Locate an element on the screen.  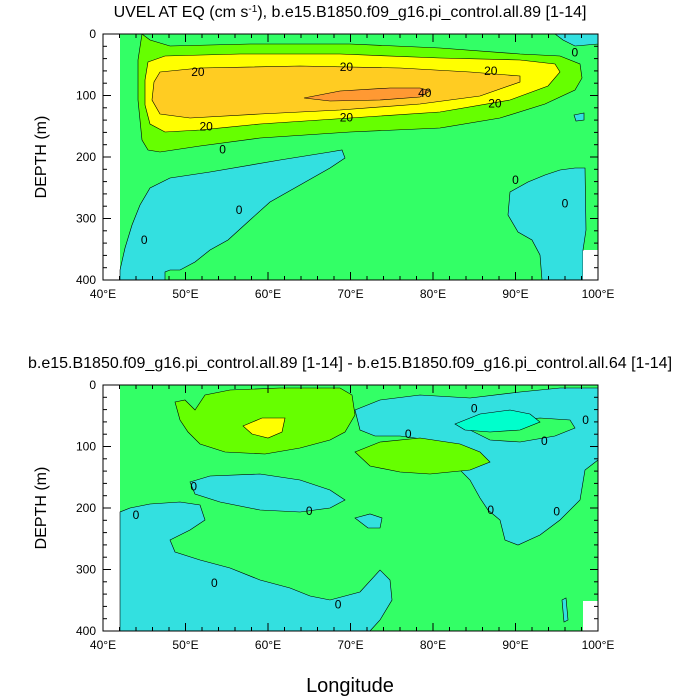
panel-2-cyan-blob-center is located at coordinates (368, 521).